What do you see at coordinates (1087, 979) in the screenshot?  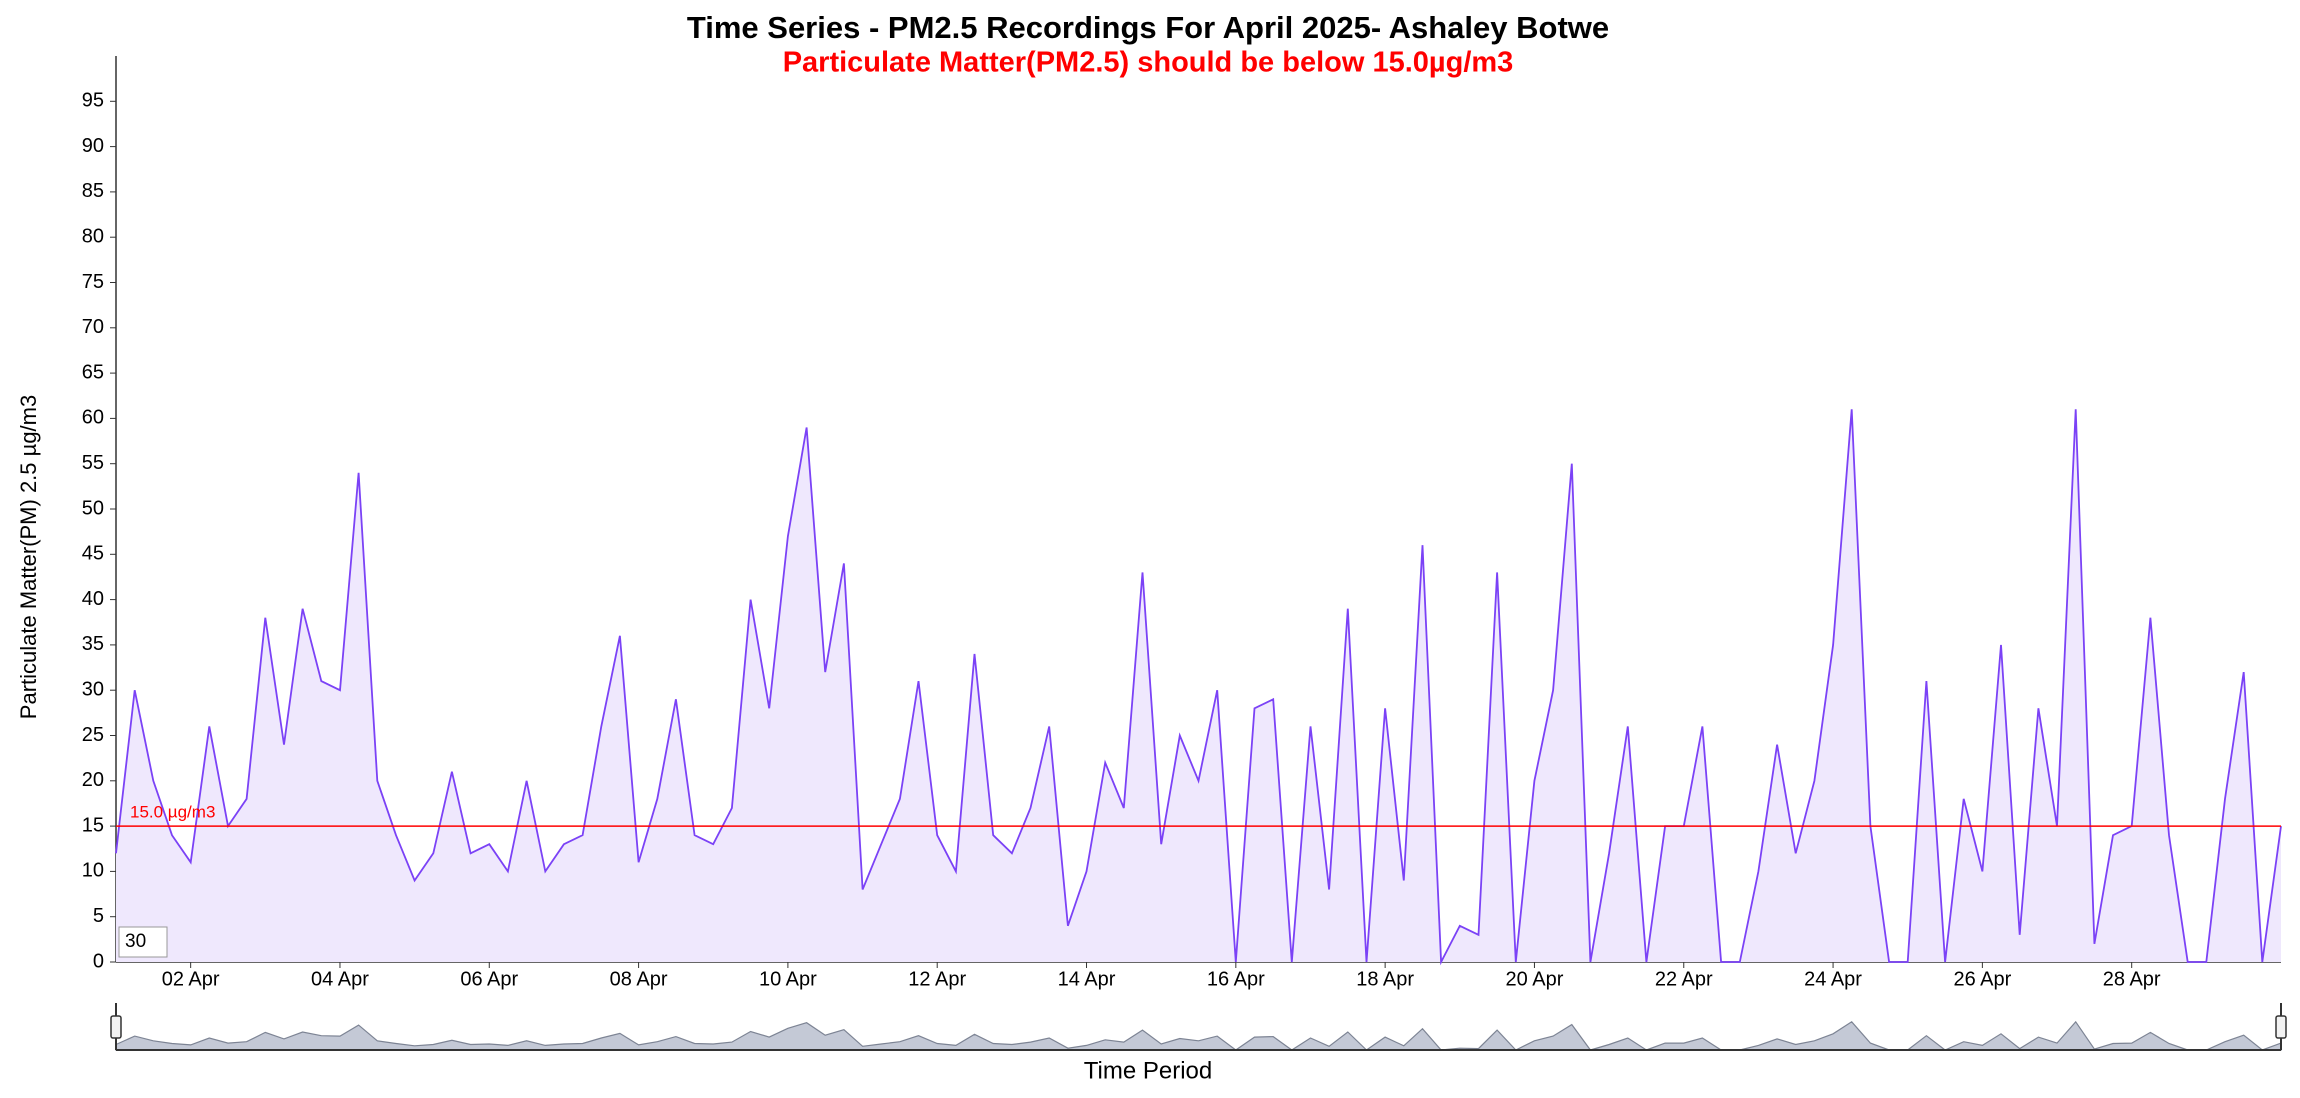 I see `x-tick-label: 14 Apr` at bounding box center [1087, 979].